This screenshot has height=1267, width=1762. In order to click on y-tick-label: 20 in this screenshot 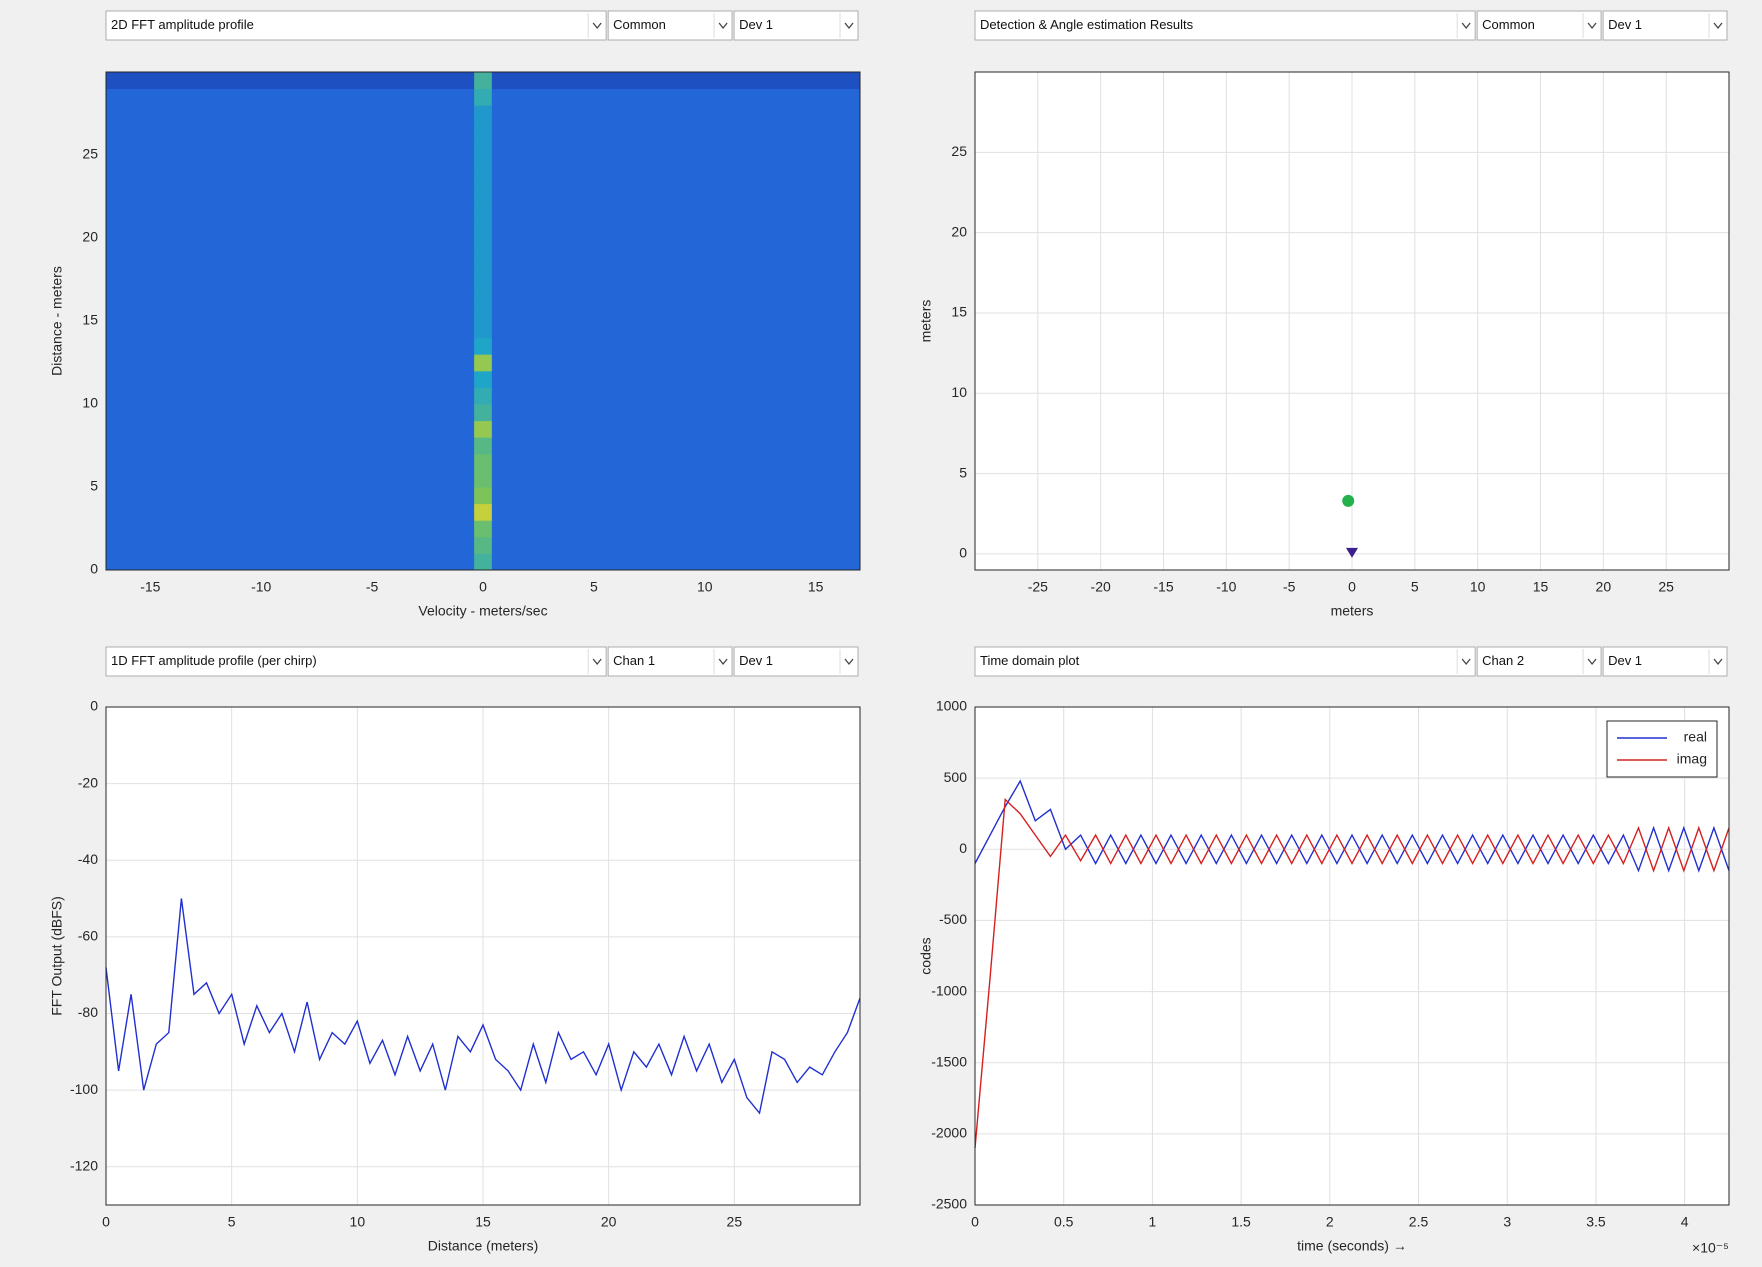, I will do `click(959, 231)`.